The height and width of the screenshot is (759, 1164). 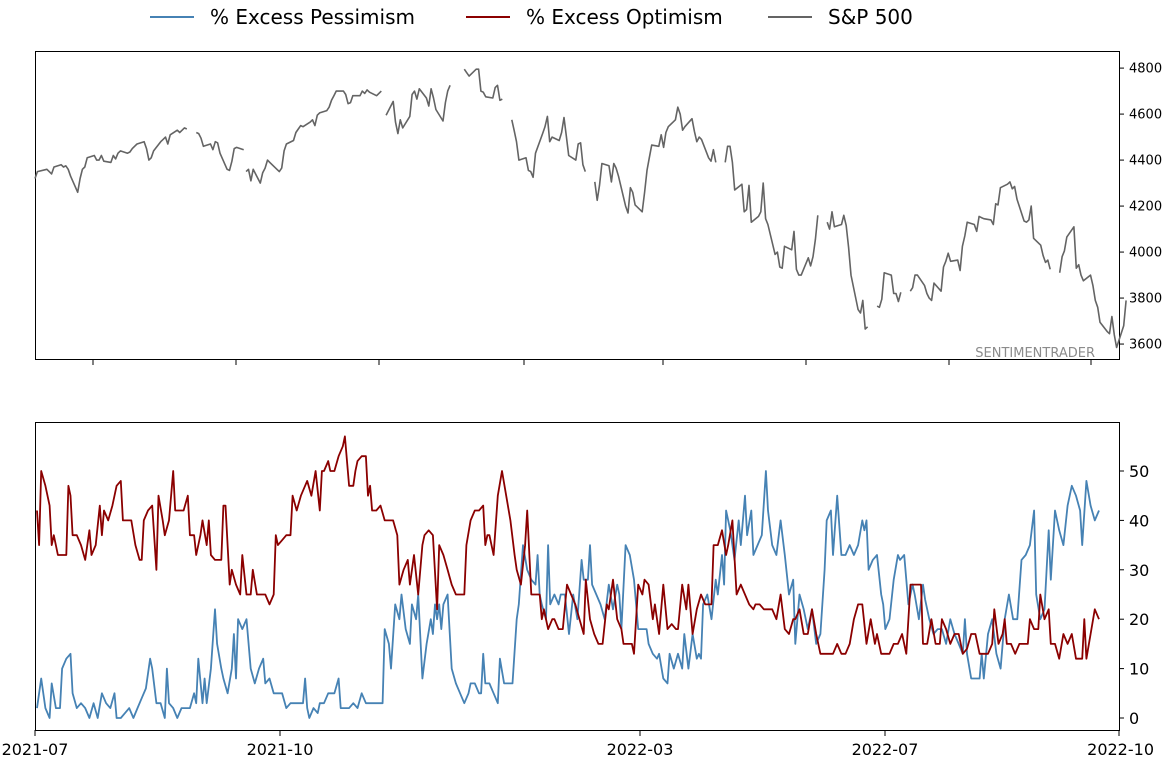 What do you see at coordinates (1139, 471) in the screenshot?
I see `sentiment-ytick-label: 50` at bounding box center [1139, 471].